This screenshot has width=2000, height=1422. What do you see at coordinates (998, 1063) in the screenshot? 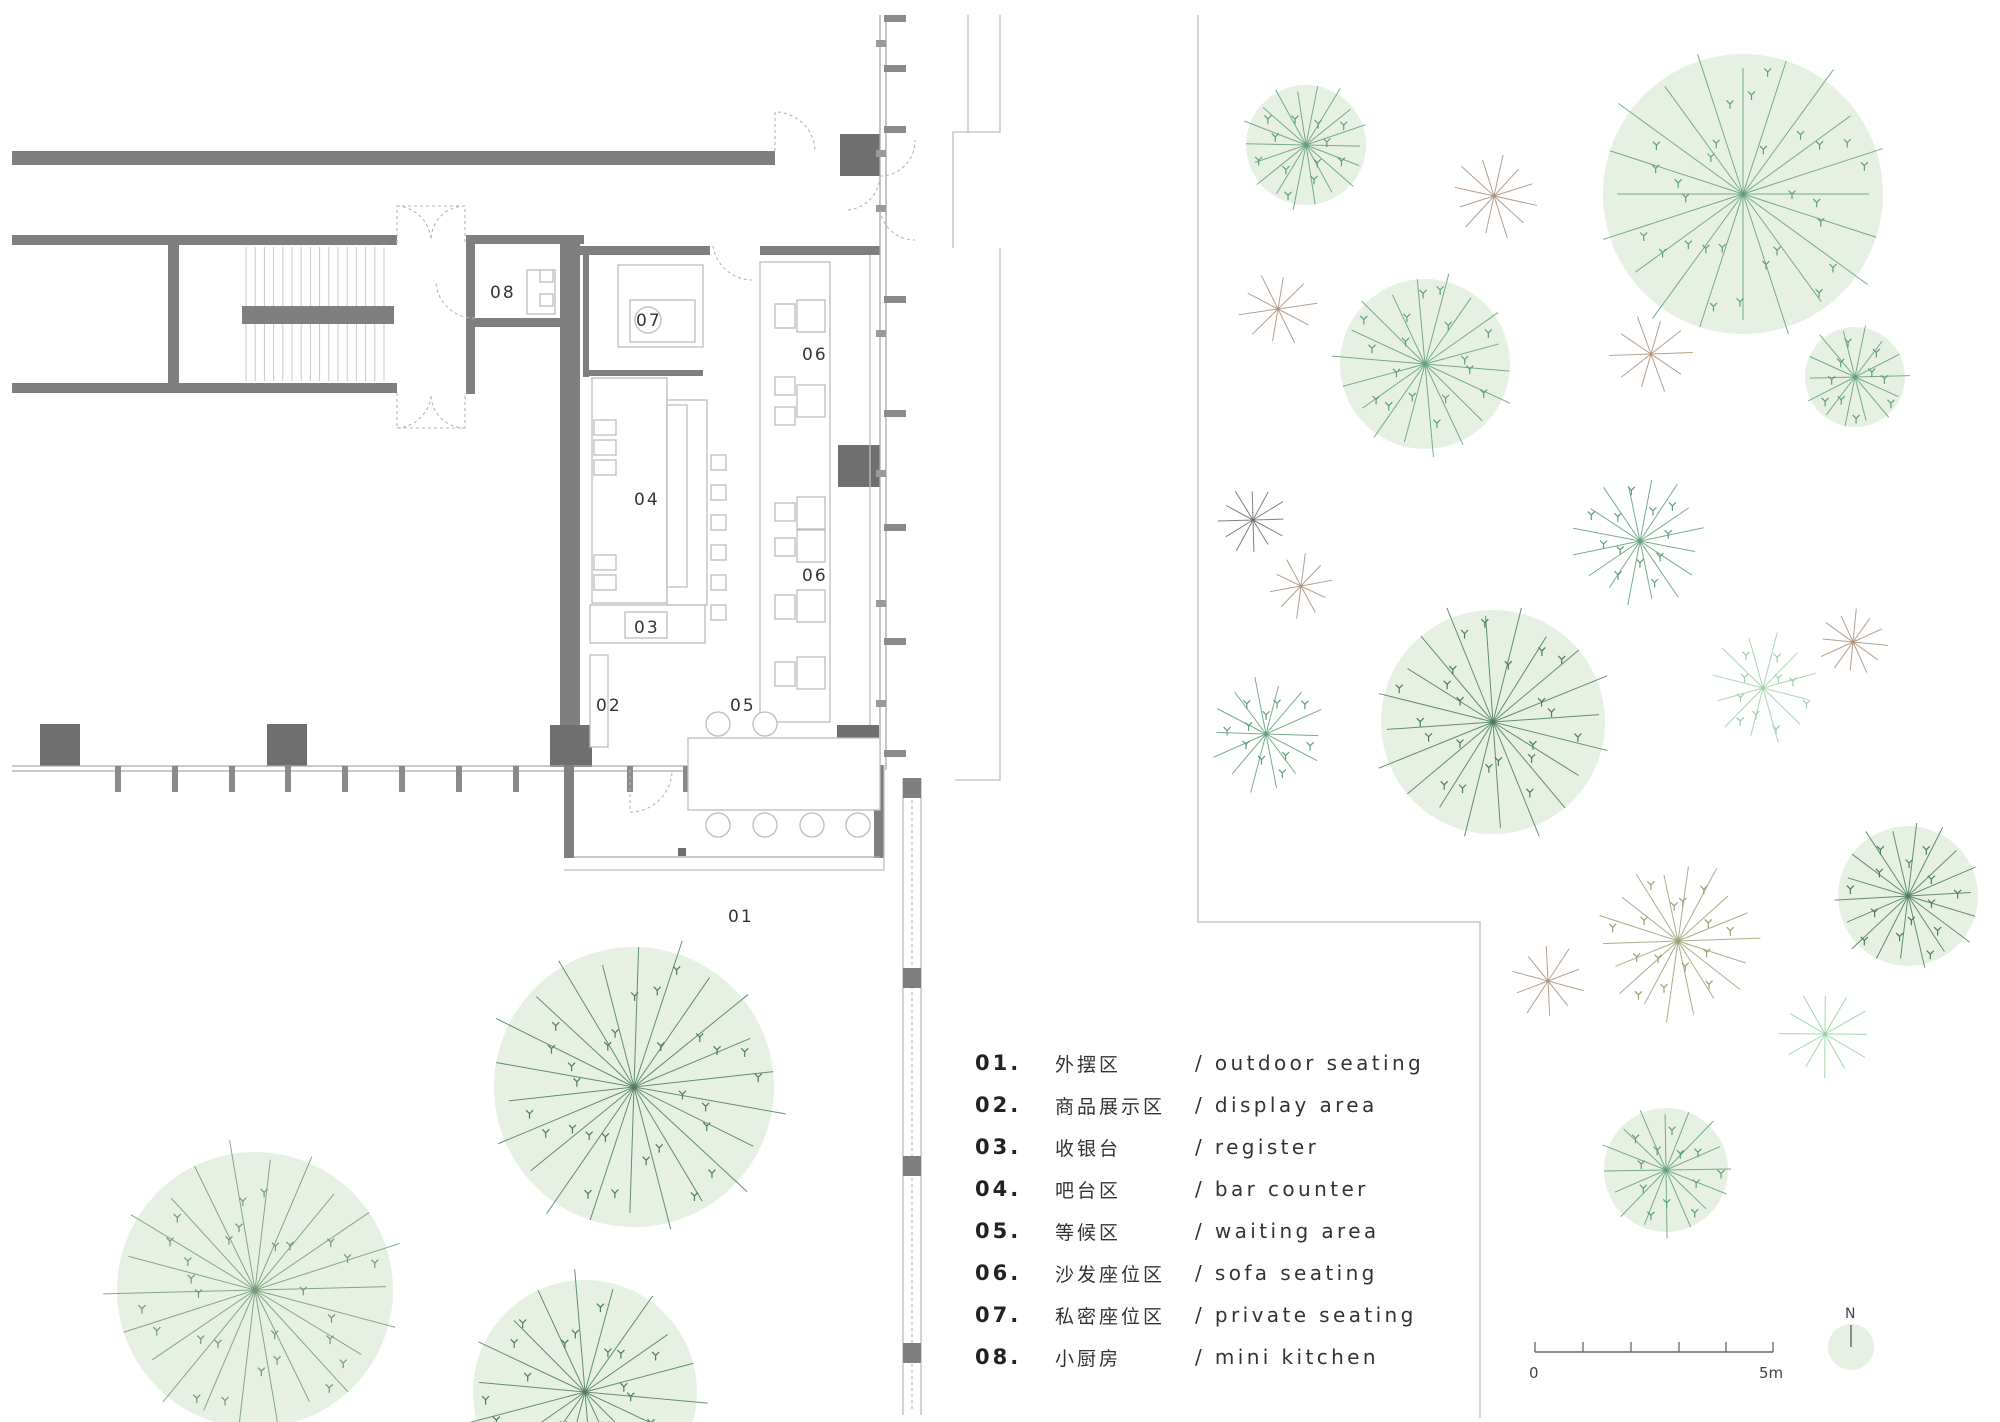
I see `legend-number: 01.` at bounding box center [998, 1063].